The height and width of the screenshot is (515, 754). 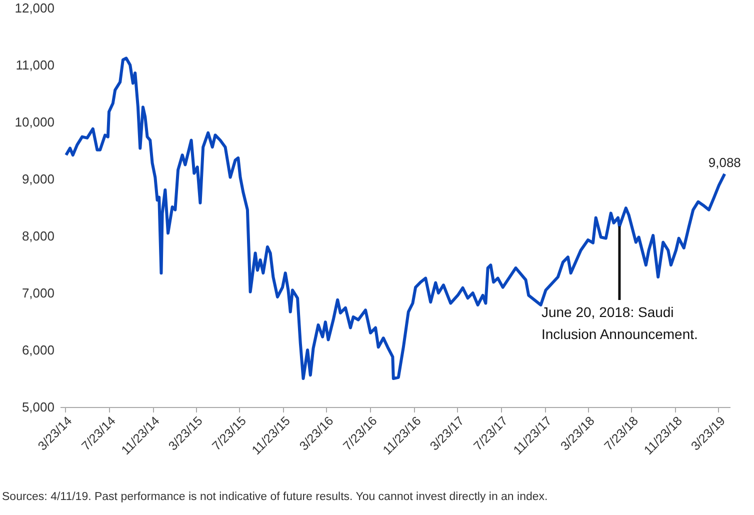 What do you see at coordinates (724, 162) in the screenshot?
I see `annotation: 9,088` at bounding box center [724, 162].